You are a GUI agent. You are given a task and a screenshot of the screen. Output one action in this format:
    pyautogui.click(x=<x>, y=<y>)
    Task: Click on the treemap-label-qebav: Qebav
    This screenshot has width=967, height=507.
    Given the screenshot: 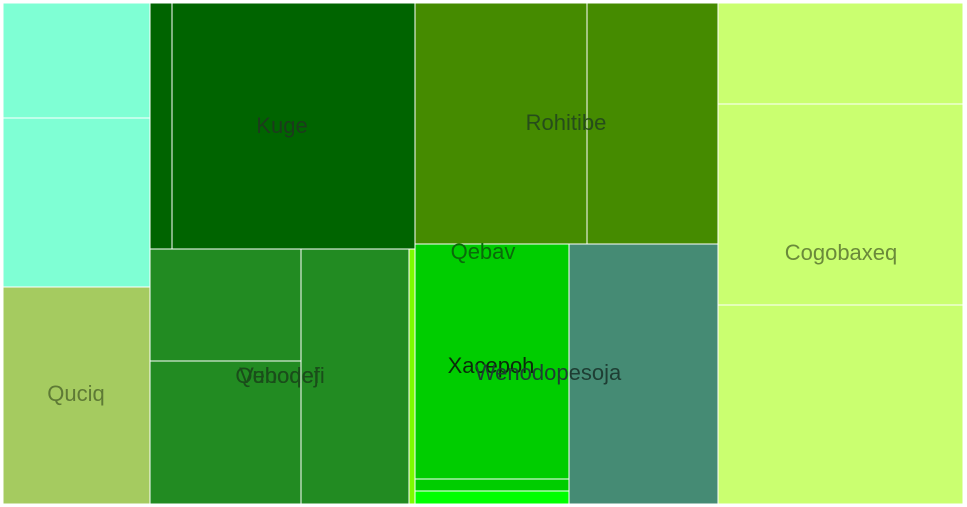 What is the action you would take?
    pyautogui.click(x=483, y=251)
    